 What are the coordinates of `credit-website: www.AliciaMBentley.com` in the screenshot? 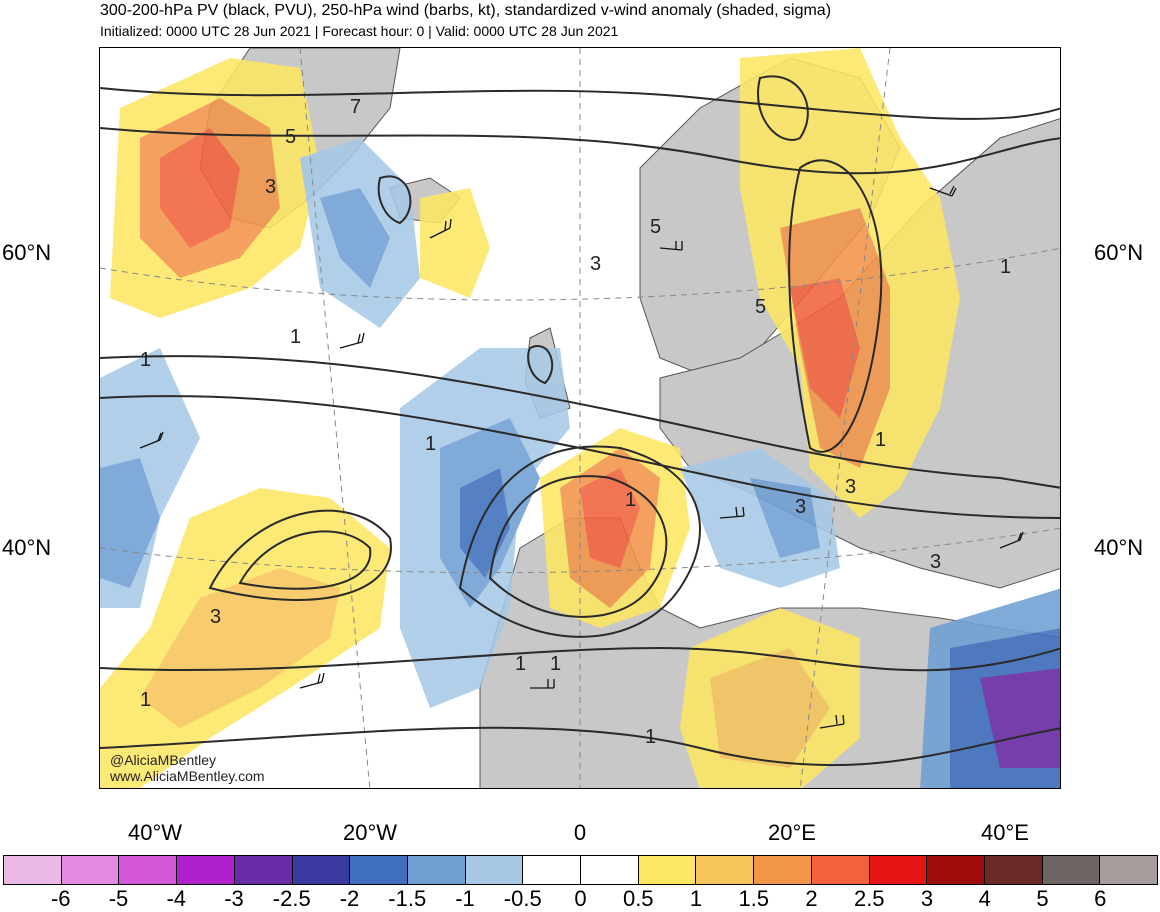 It's located at (187, 776).